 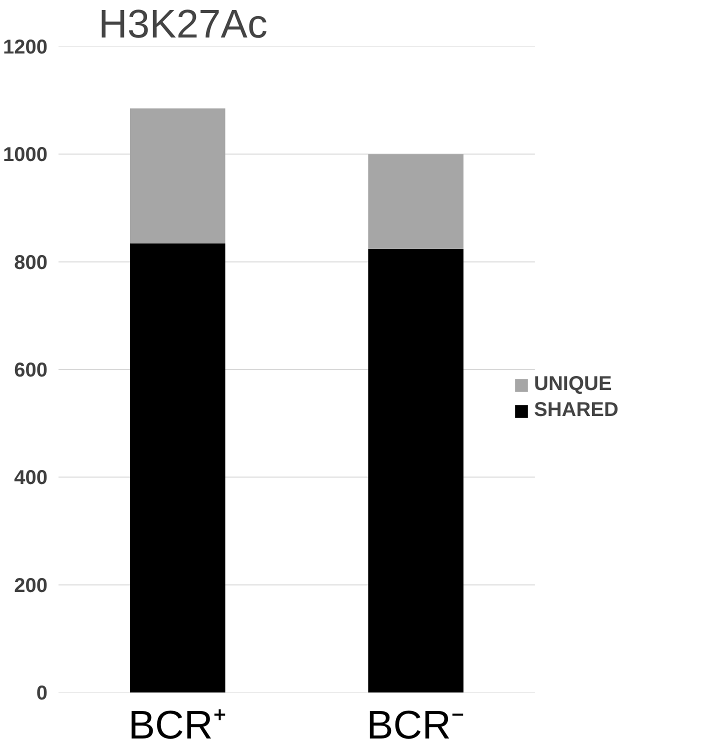 What do you see at coordinates (42, 693) in the screenshot?
I see `y-tick-label: 0` at bounding box center [42, 693].